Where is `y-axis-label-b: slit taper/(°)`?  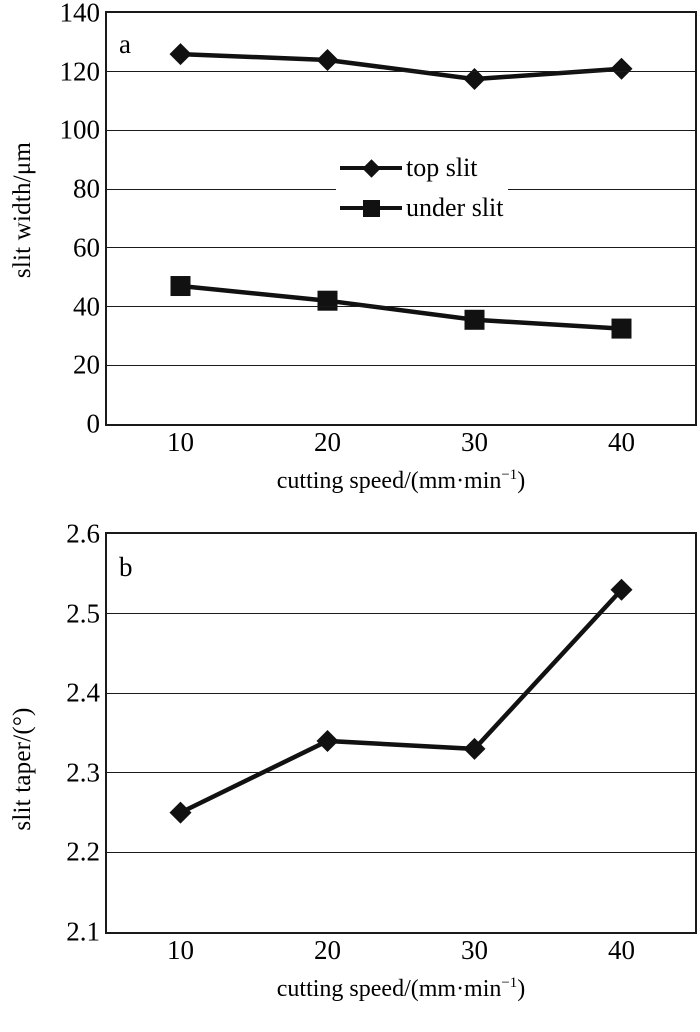
y-axis-label-b: slit taper/(°) is located at coordinates (22, 769).